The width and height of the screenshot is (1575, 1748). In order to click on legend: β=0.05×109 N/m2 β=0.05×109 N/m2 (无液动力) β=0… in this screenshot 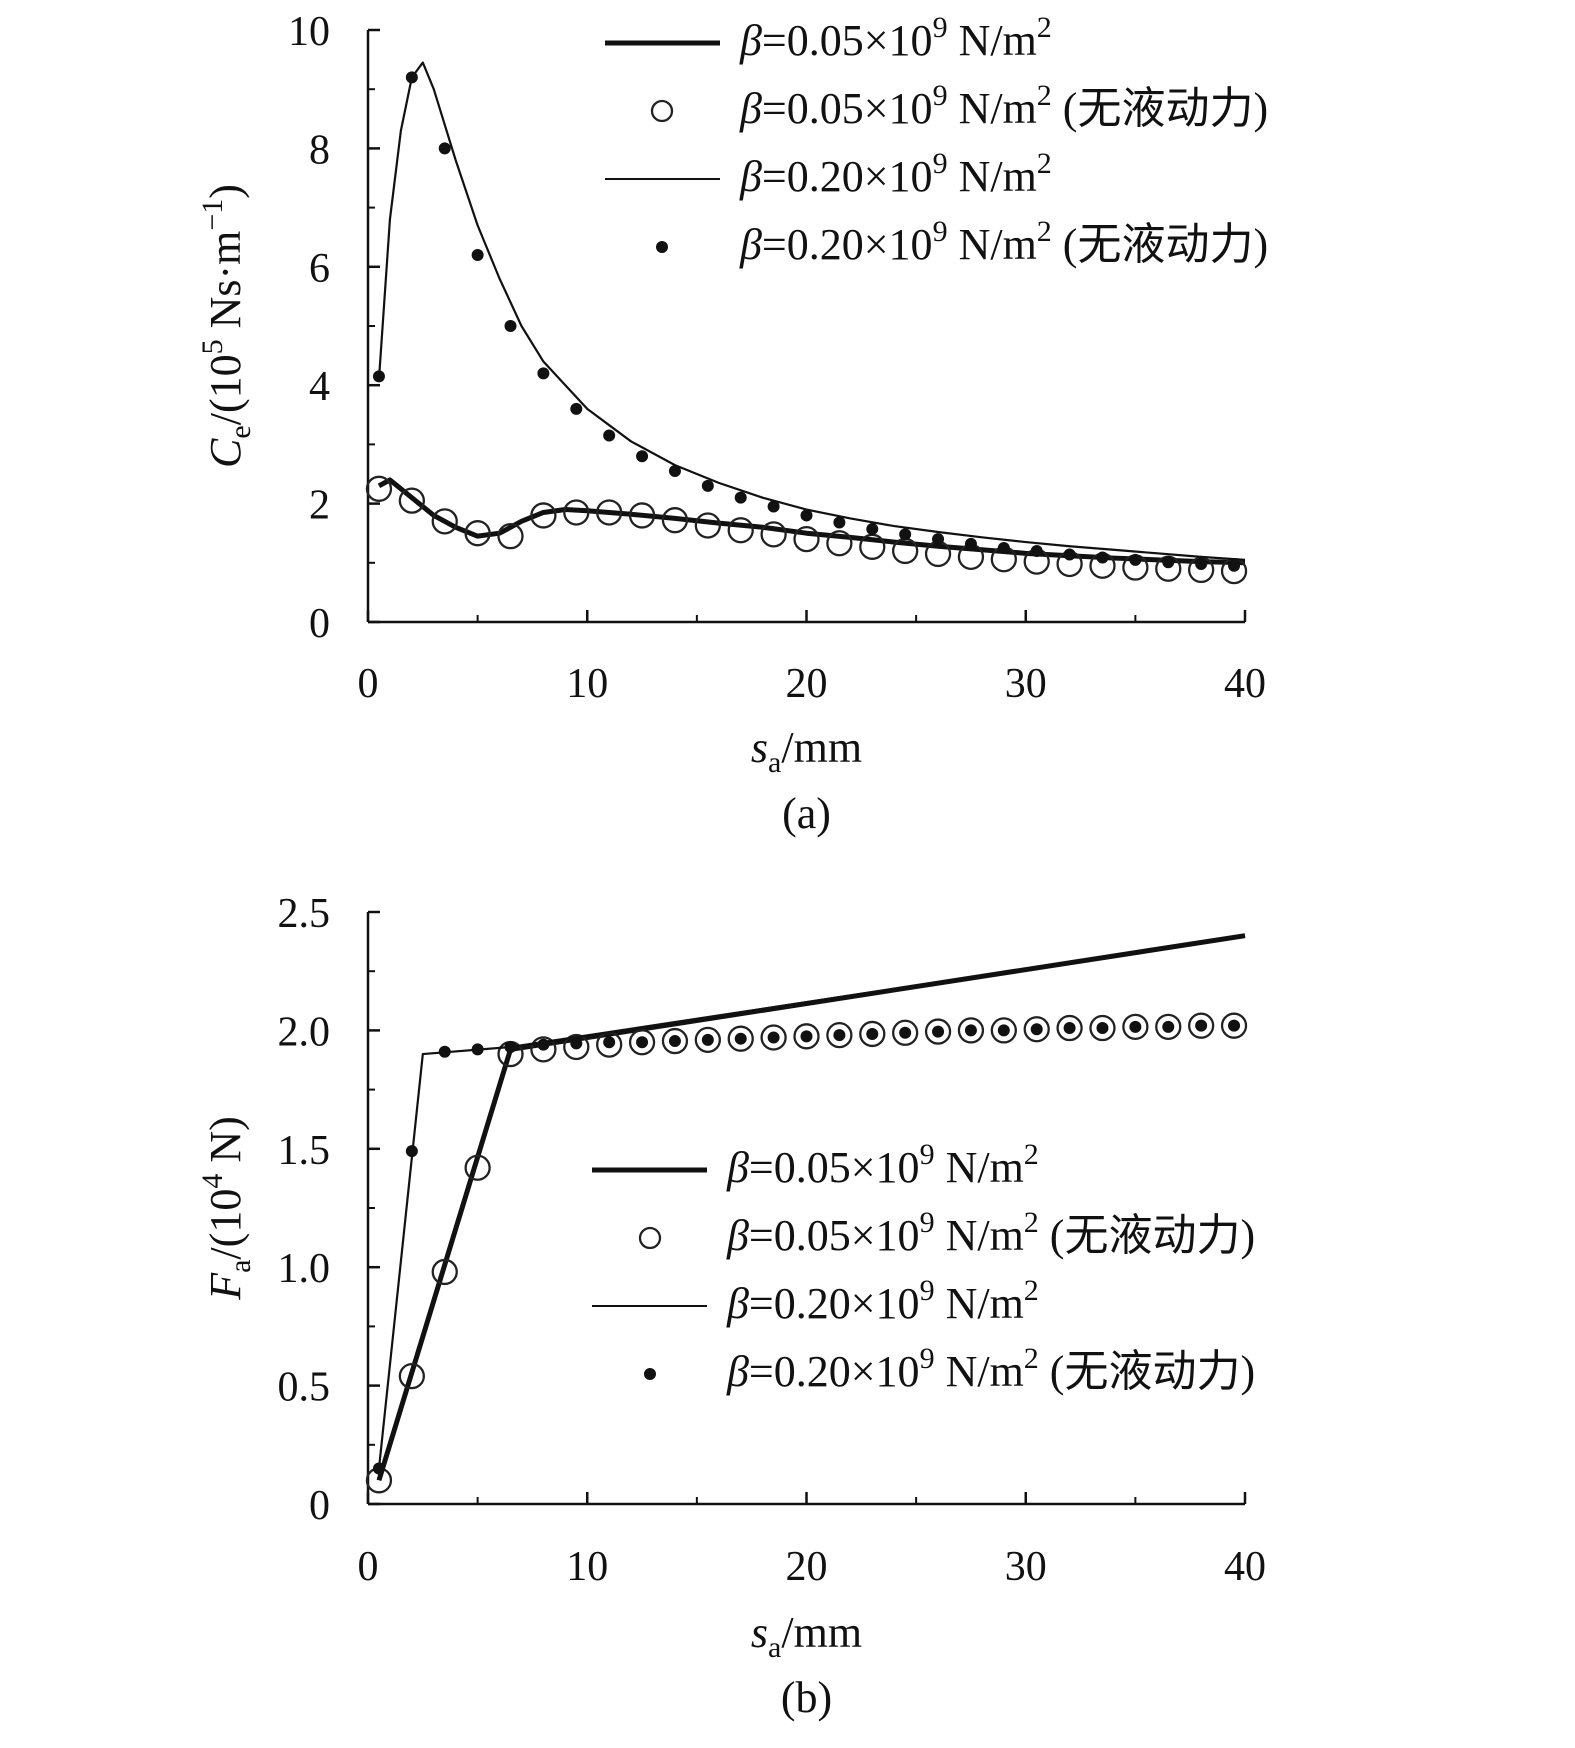, I will do `click(923, 1267)`.